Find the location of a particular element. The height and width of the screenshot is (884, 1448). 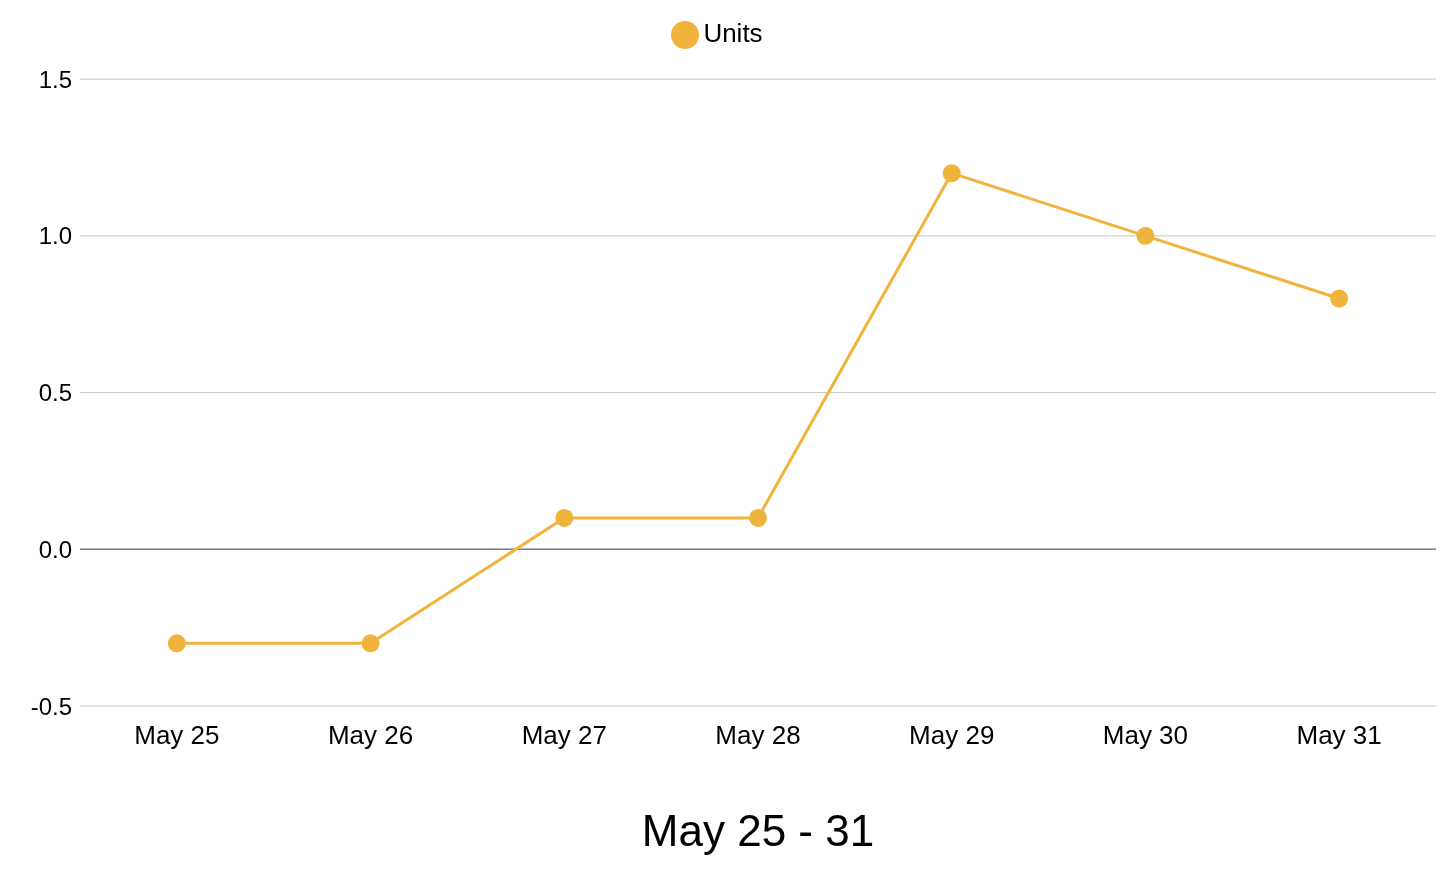

x-tick-label: May 26 is located at coordinates (370, 735).